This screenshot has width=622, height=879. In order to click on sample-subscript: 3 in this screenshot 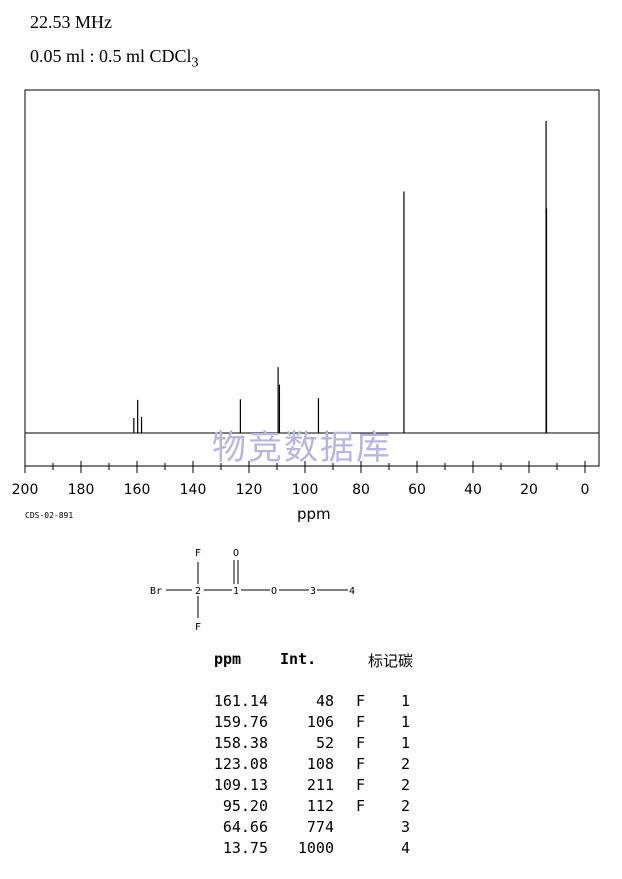, I will do `click(195, 63)`.